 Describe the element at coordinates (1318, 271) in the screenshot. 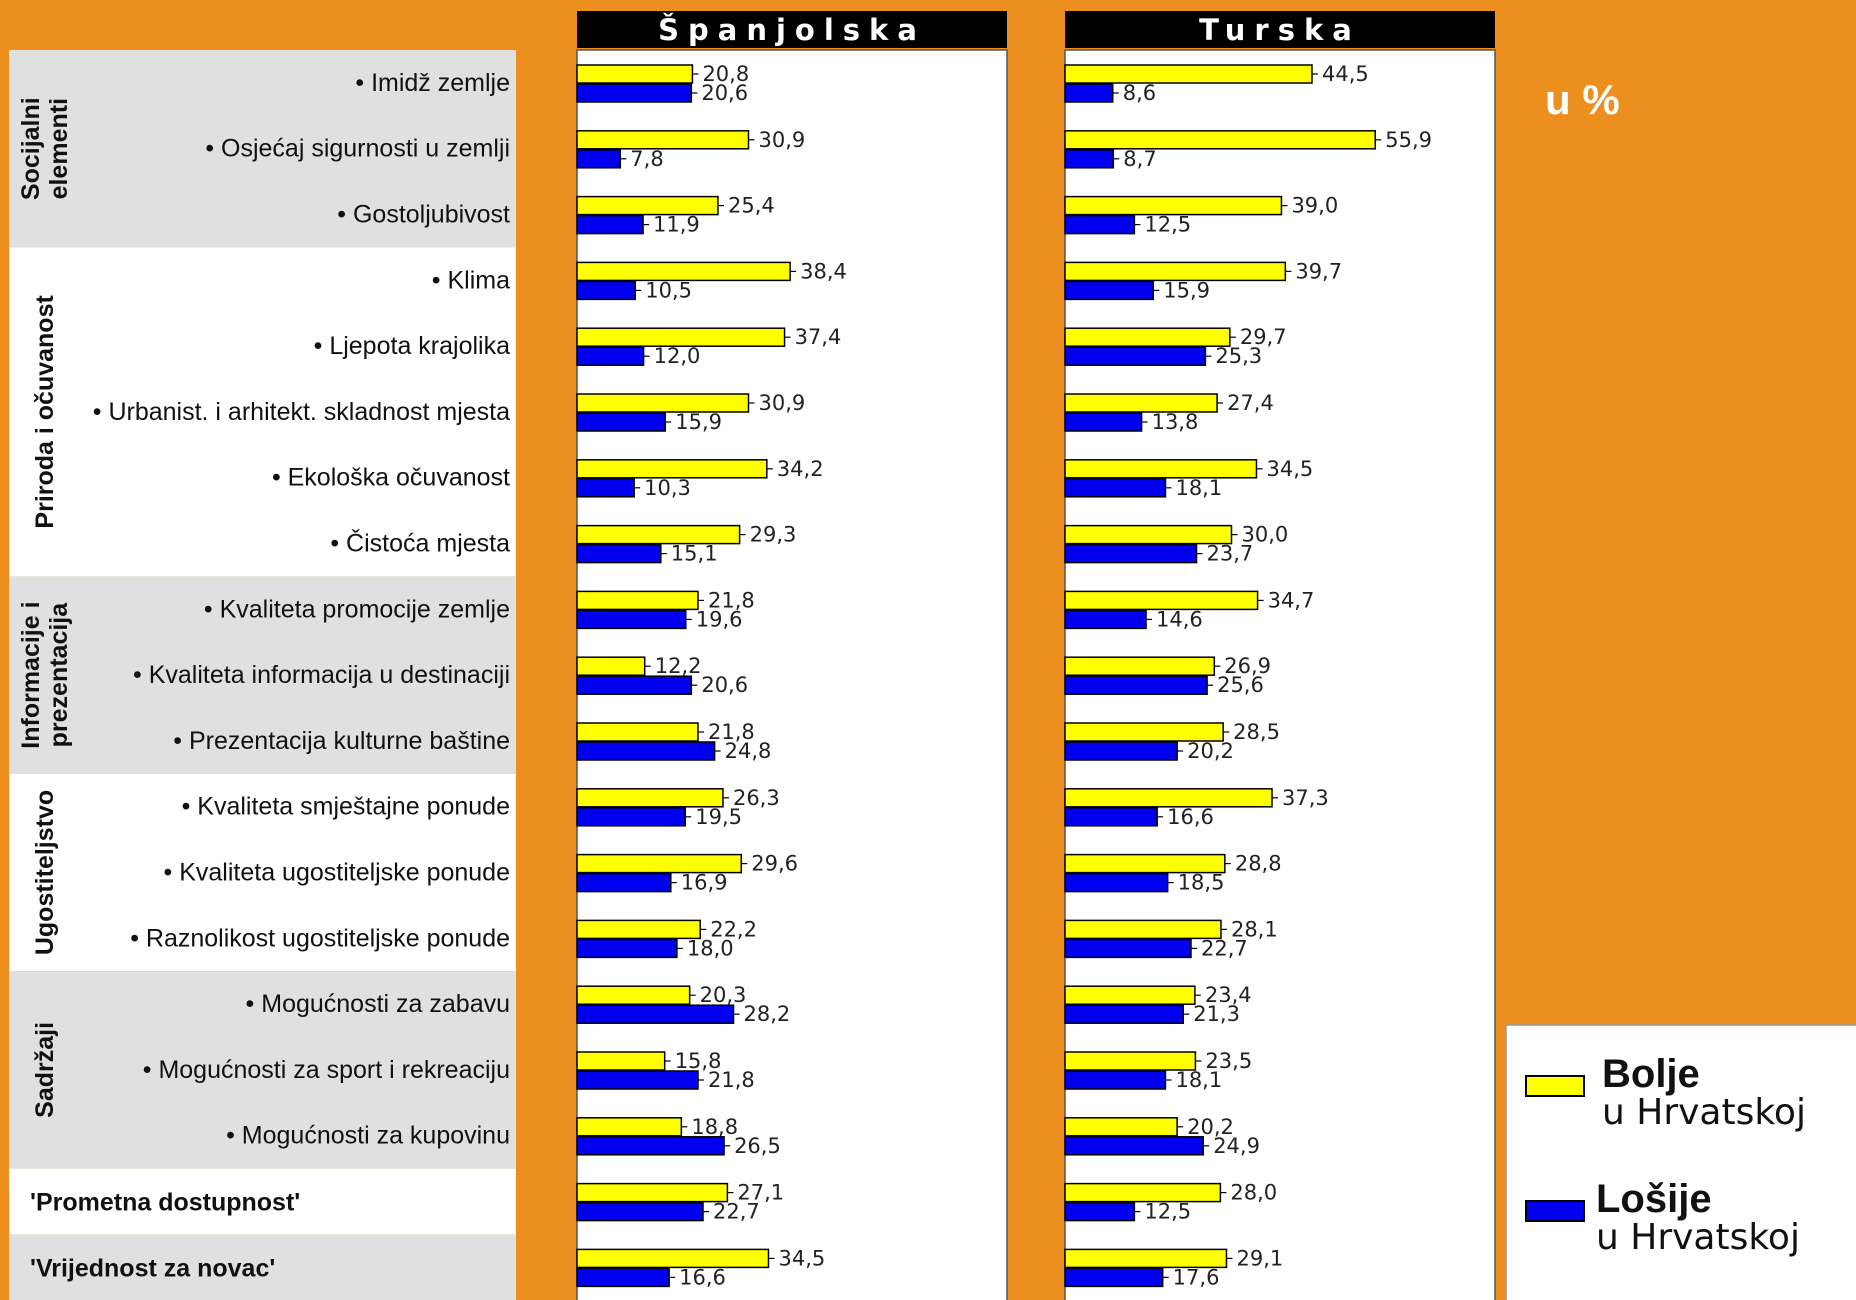

I see `value-label: 39,7` at that location.